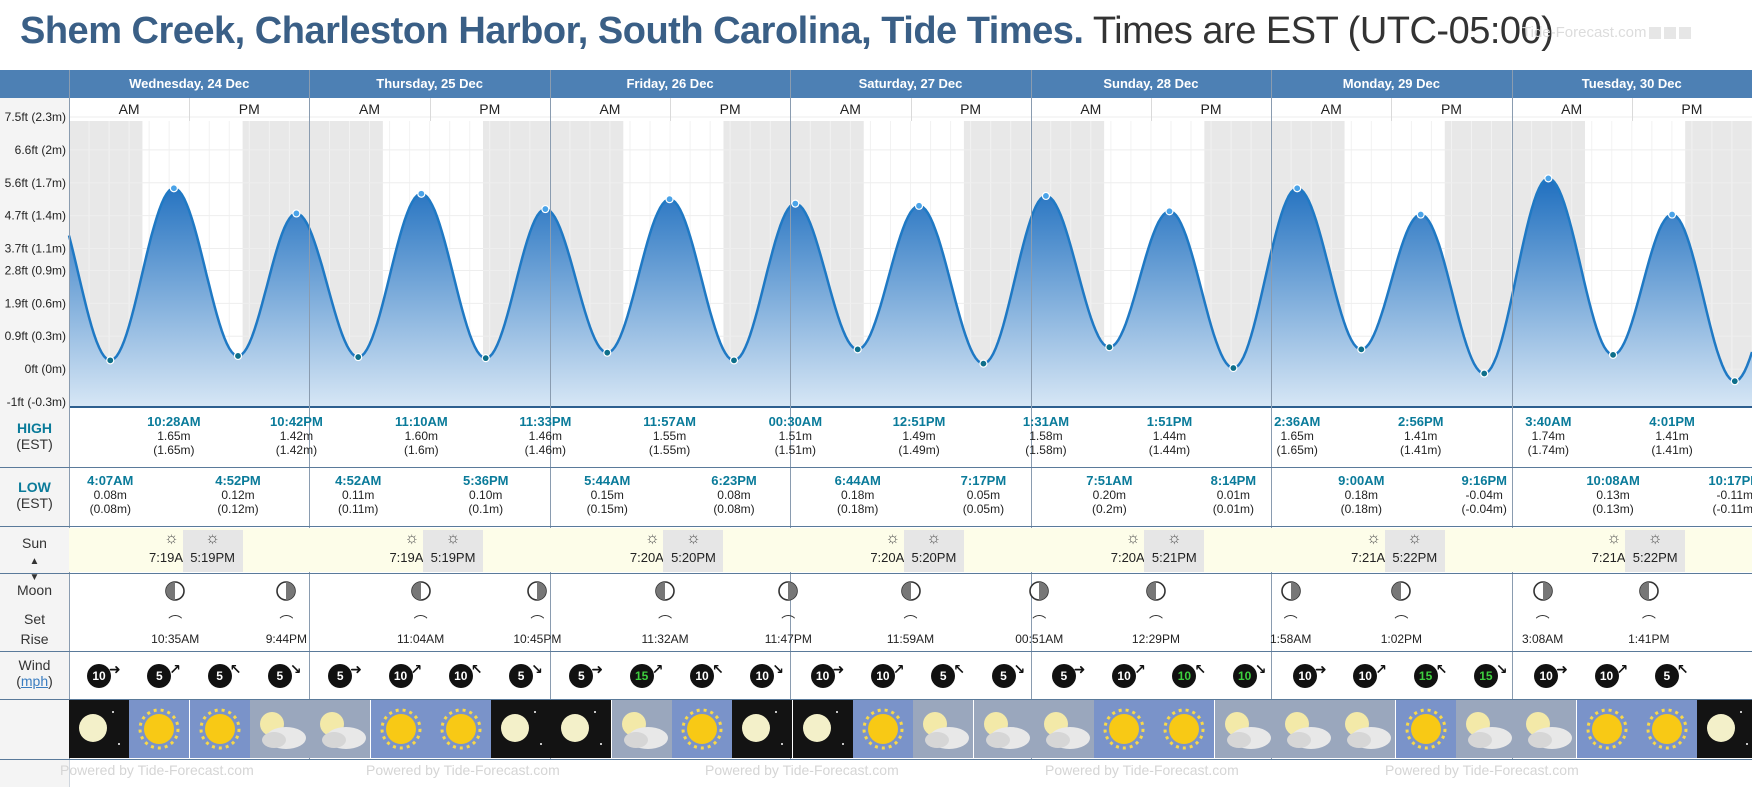  I want to click on high-tide-value: 1:51PM 1.44m (1.44m), so click(1169, 436).